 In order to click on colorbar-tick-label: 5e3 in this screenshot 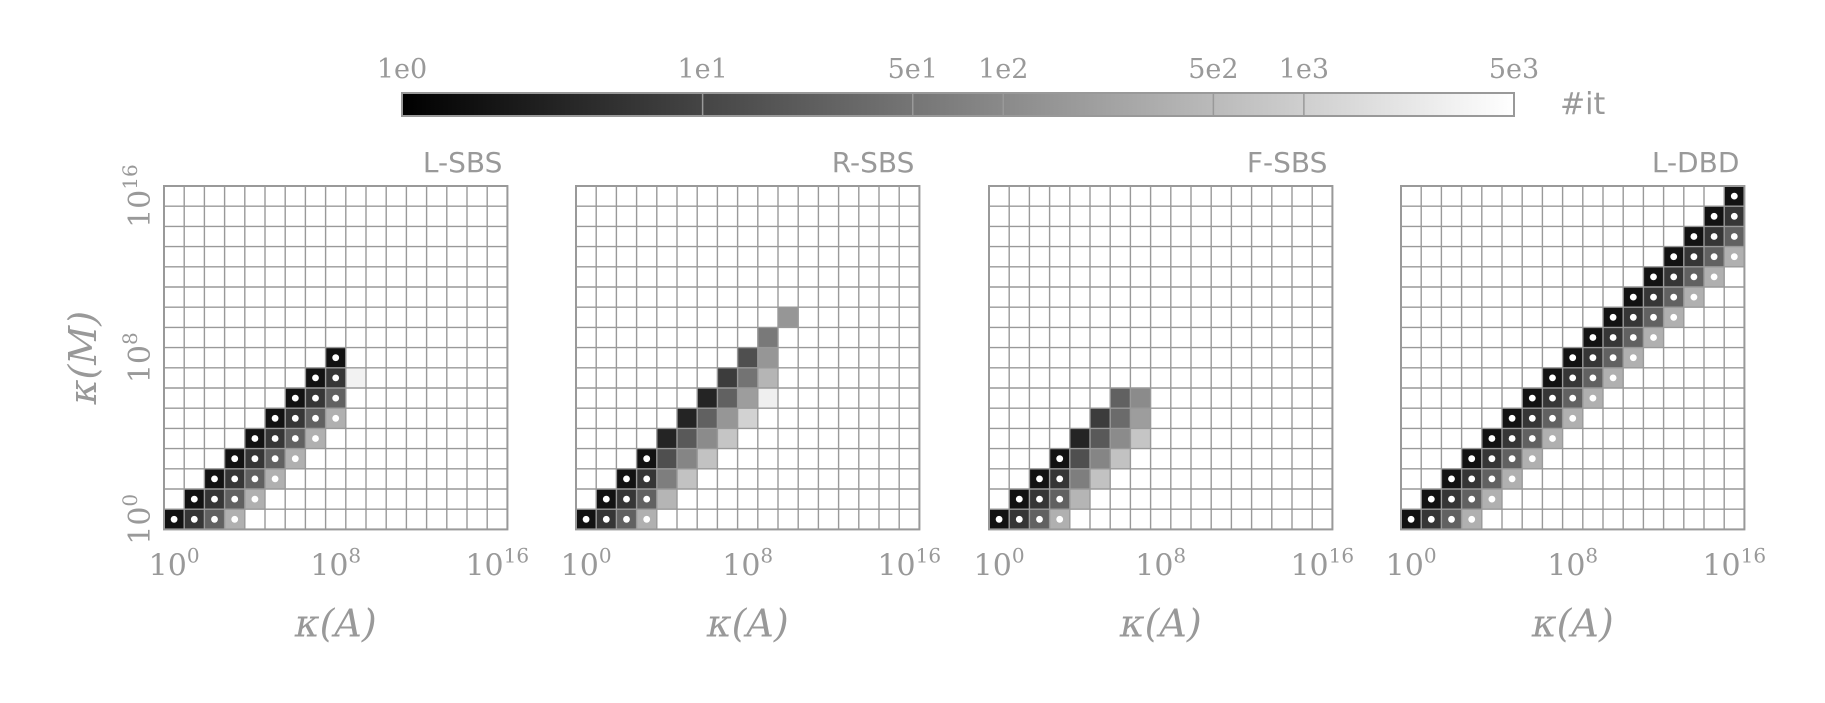, I will do `click(1514, 69)`.